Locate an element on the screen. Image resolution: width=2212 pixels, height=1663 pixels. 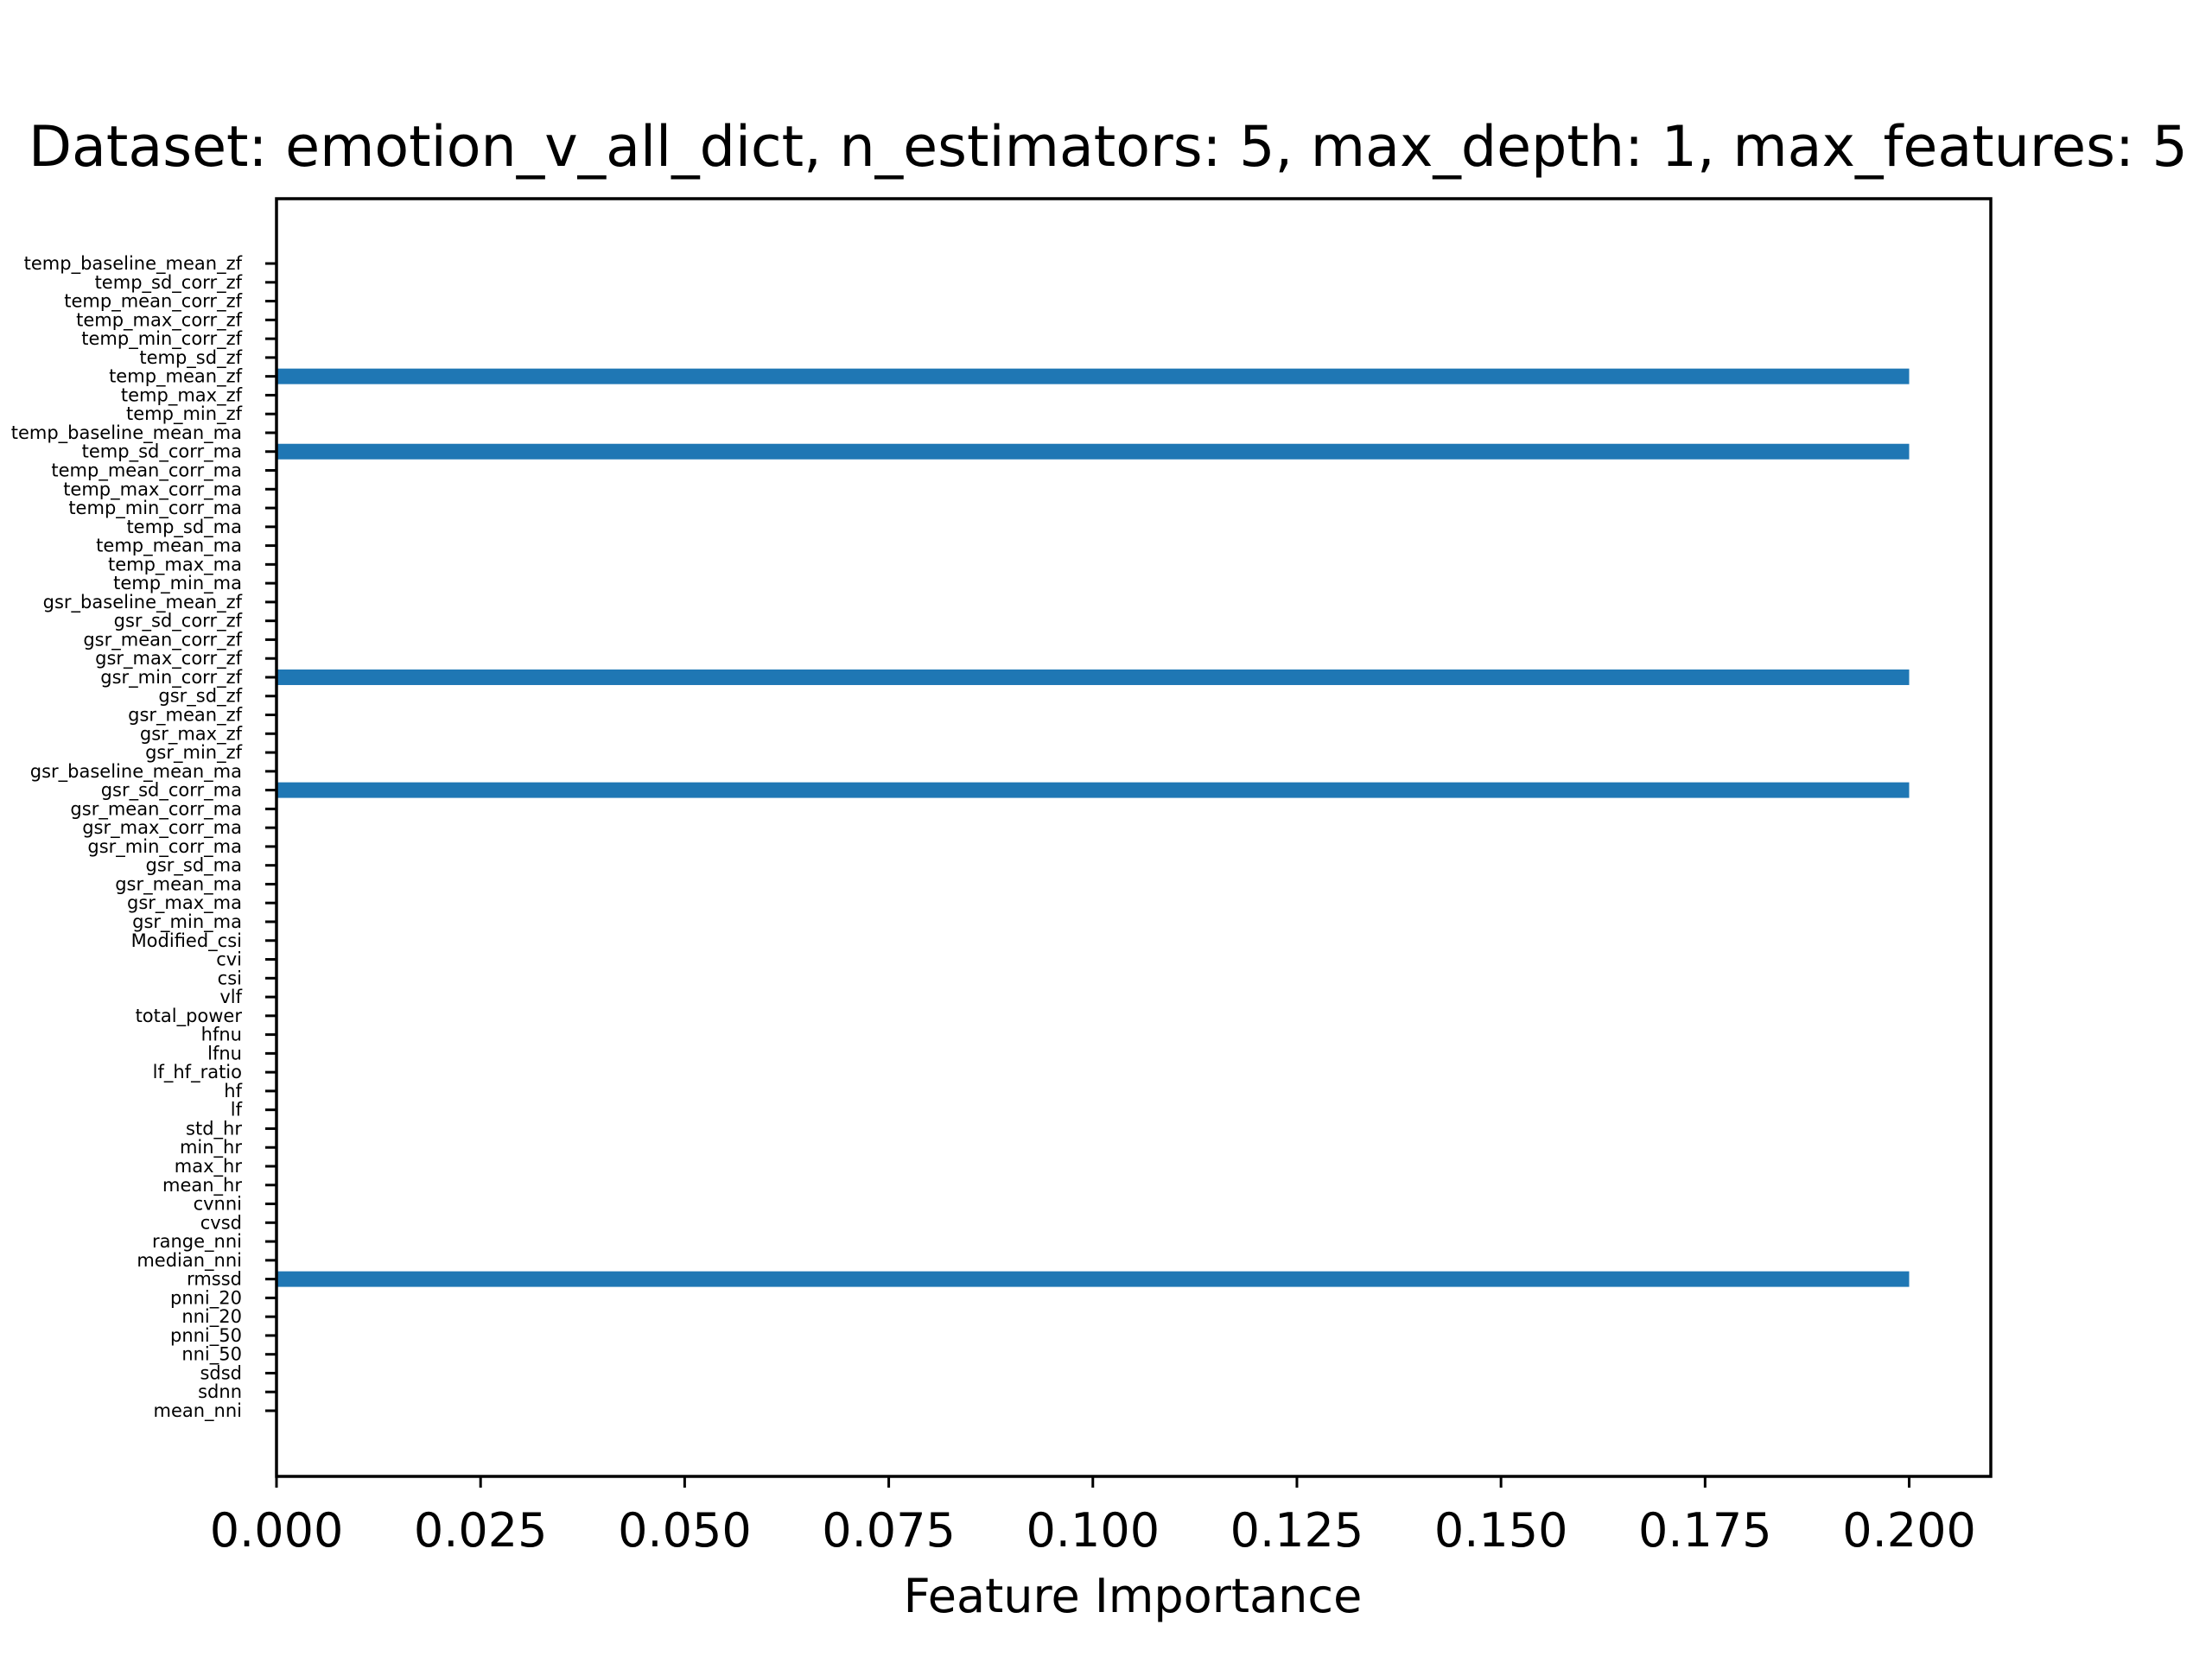
x-tick-label-0.000: 0.000 is located at coordinates (277, 1531).